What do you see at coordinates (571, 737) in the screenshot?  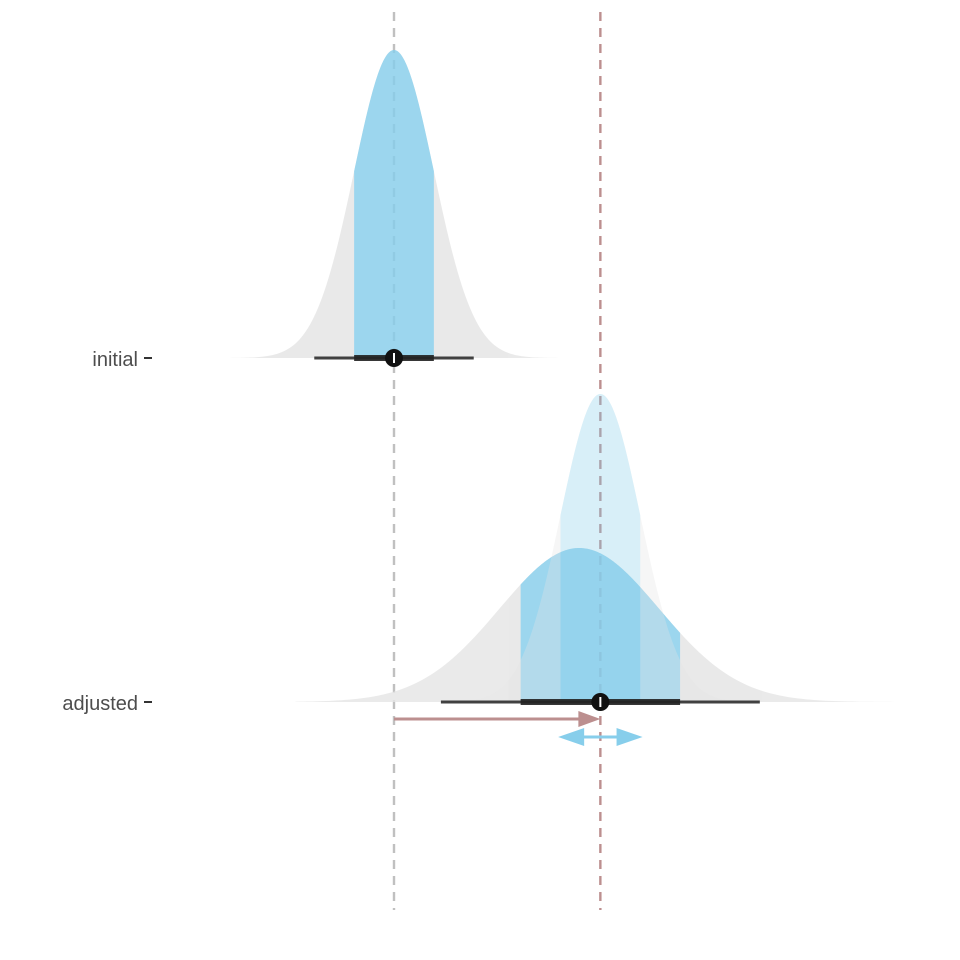 I see `spread-arrow-head-left` at bounding box center [571, 737].